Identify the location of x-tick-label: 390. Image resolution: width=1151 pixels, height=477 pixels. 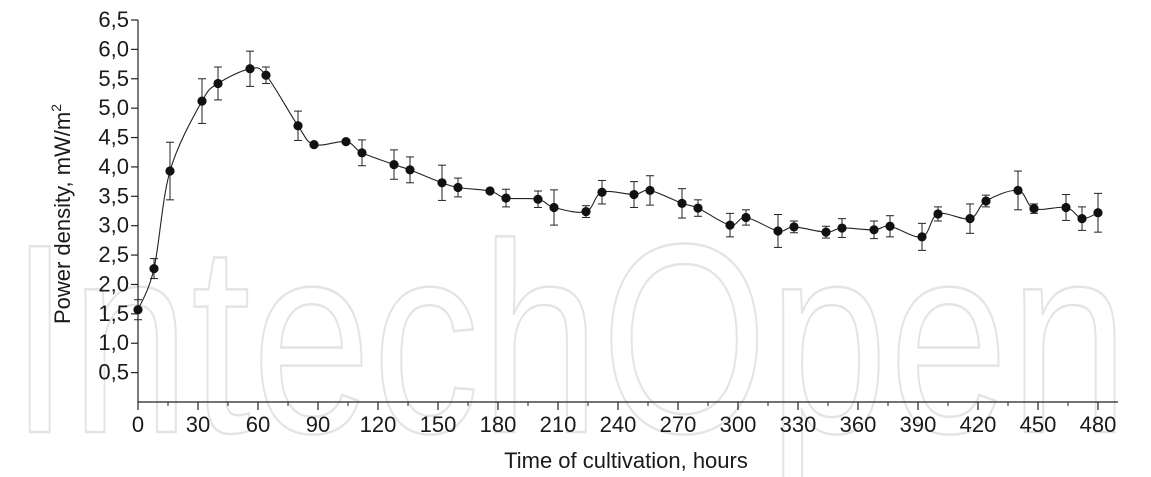
(918, 424).